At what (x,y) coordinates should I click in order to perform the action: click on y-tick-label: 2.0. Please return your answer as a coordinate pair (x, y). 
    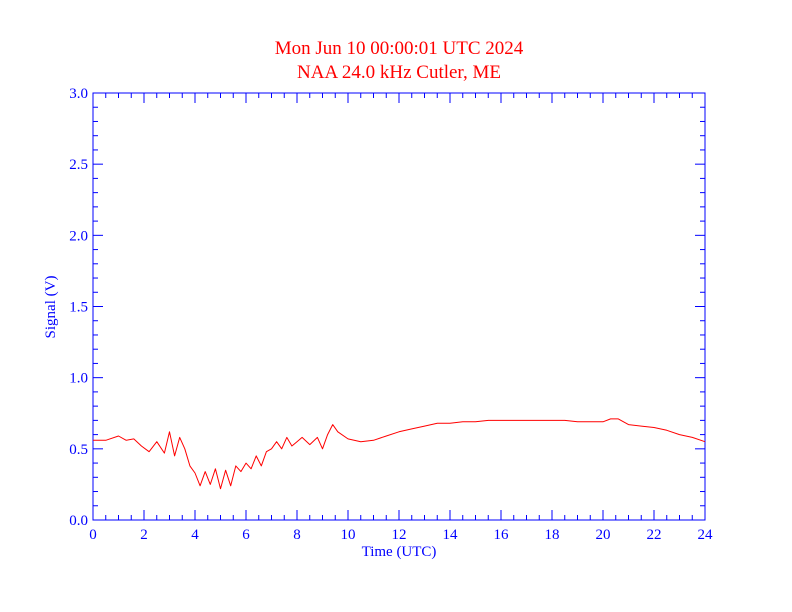
    Looking at the image, I should click on (78, 236).